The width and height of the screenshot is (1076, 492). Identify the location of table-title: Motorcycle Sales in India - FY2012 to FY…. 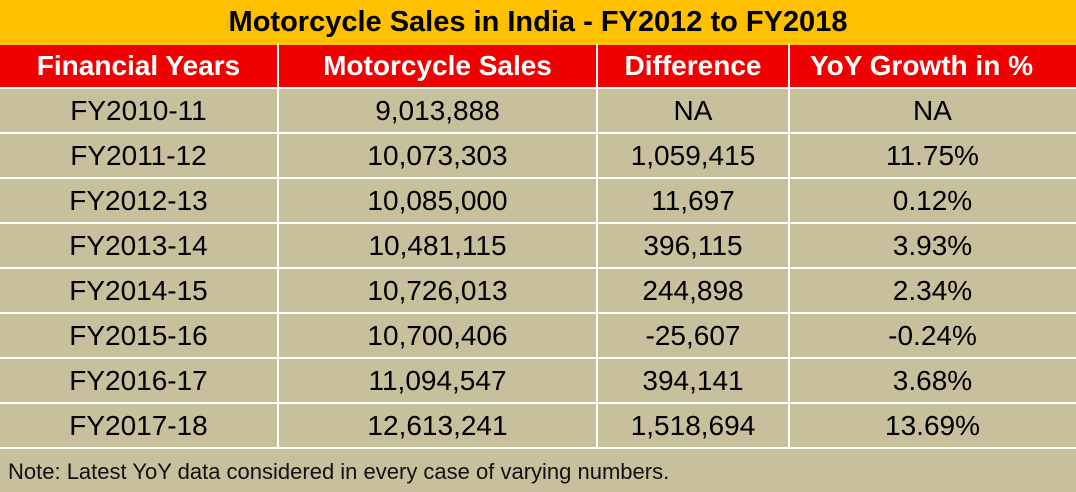
(538, 21).